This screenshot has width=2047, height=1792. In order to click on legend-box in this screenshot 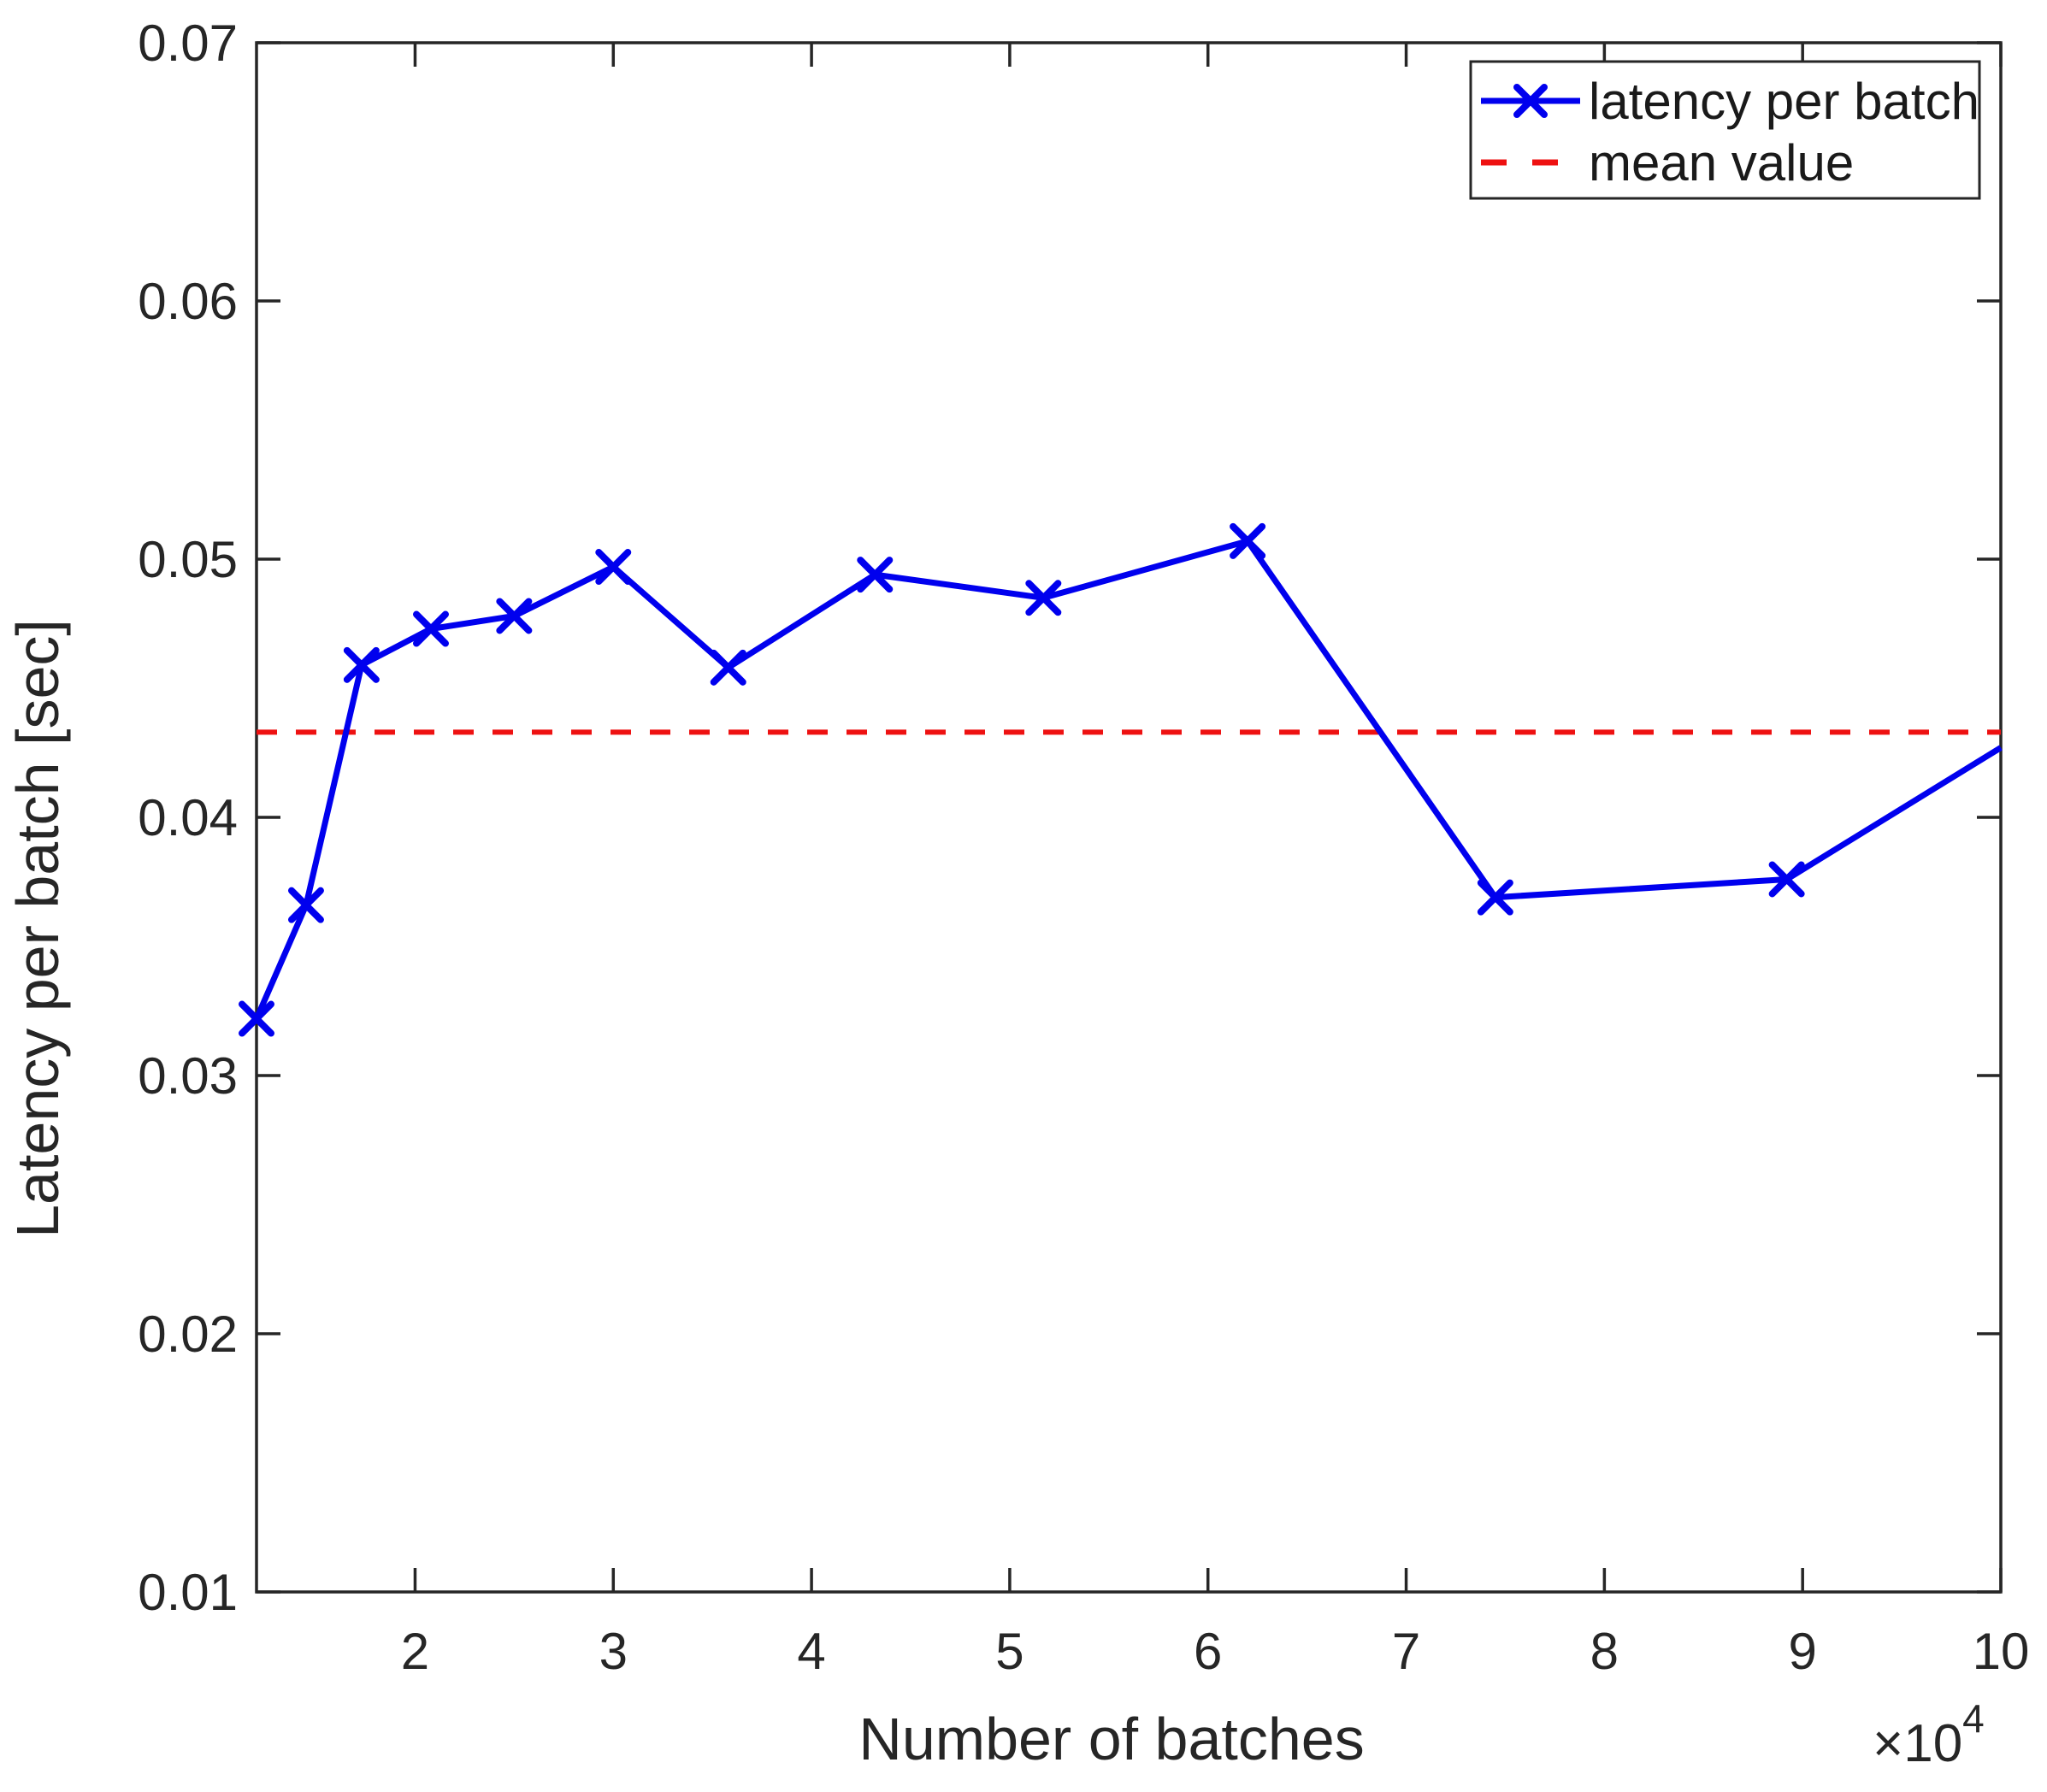, I will do `click(1725, 130)`.